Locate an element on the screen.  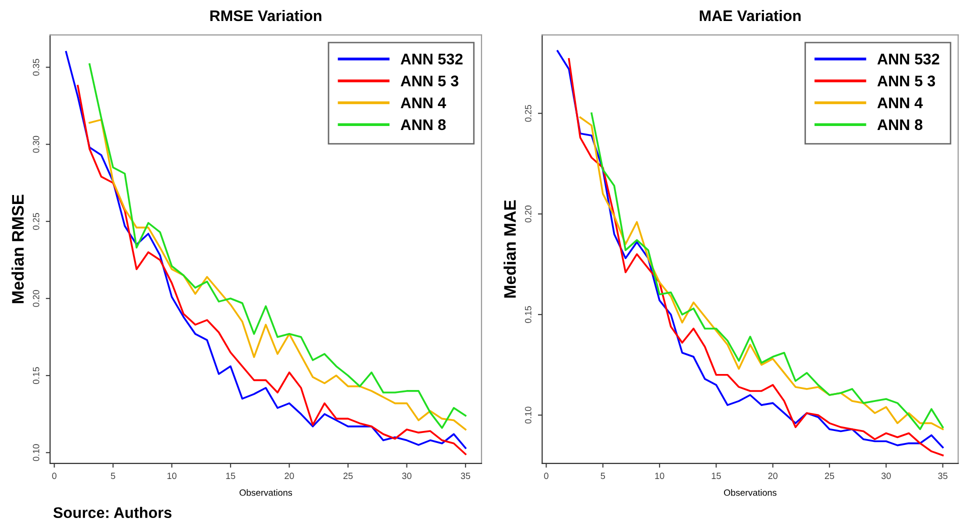
y-axis-title: Median MAE is located at coordinates (510, 249).